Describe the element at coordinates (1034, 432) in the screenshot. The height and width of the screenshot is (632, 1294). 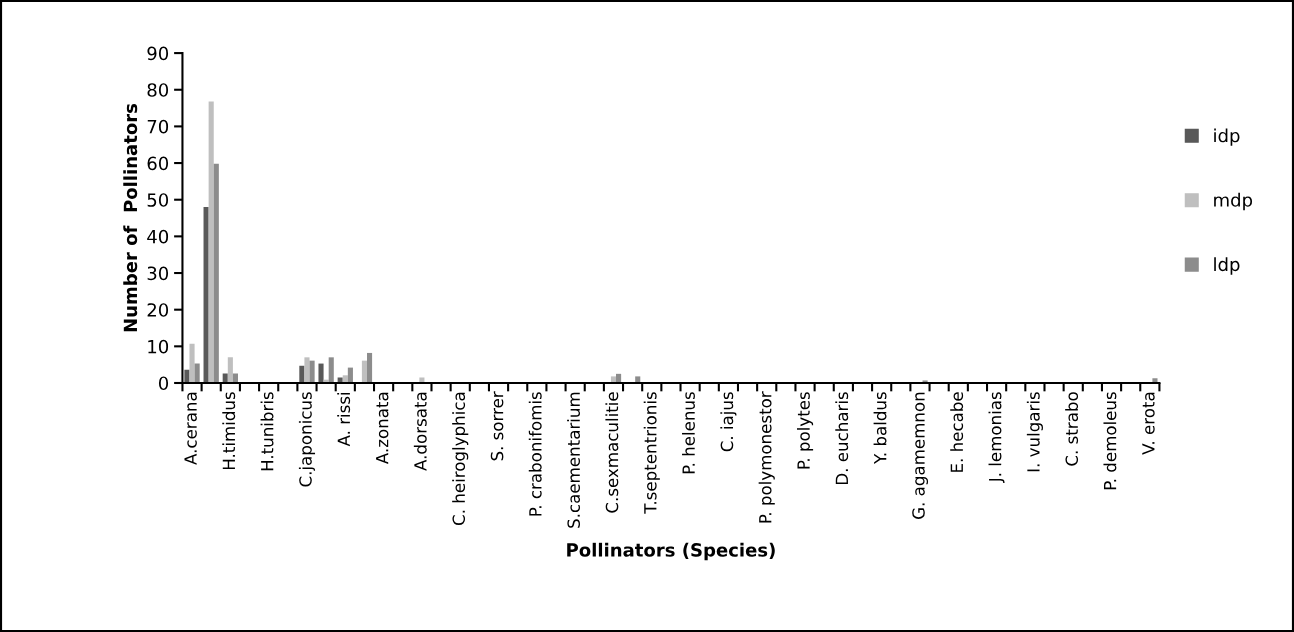
I see `x-tick-label: I. vulgaris` at that location.